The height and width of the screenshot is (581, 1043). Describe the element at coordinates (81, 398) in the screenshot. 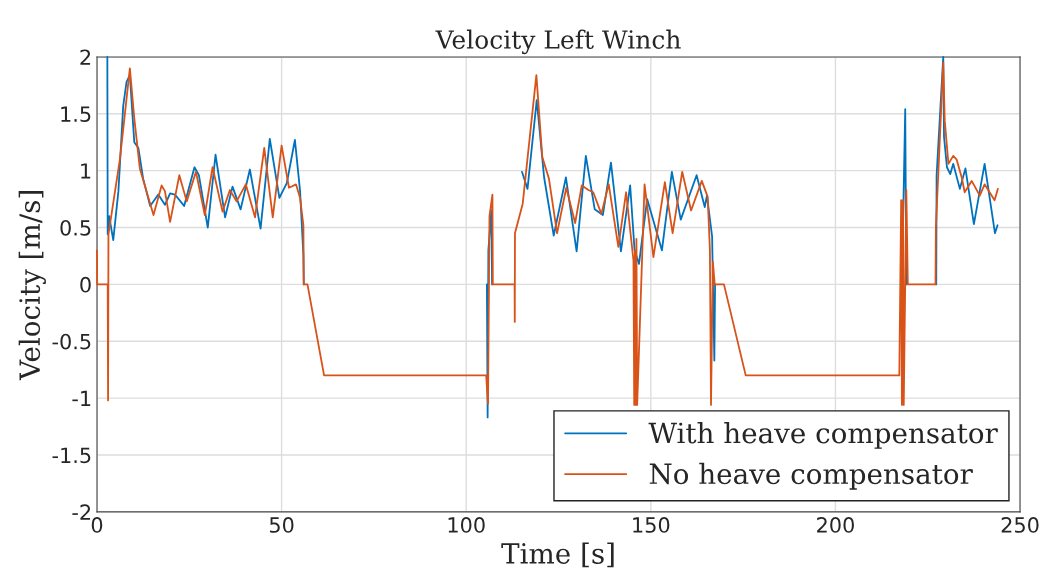

I see `y-tick-label: -1` at that location.